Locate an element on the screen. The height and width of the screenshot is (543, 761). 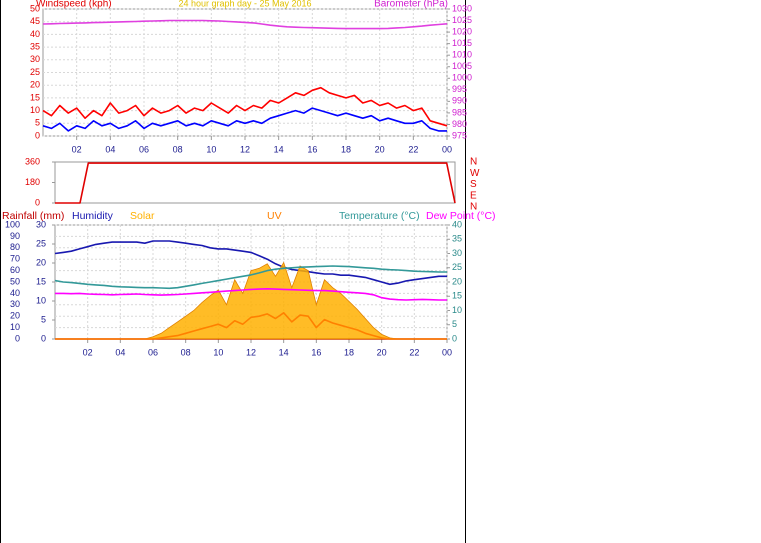
y2-tick-label: 1030 is located at coordinates (462, 8).